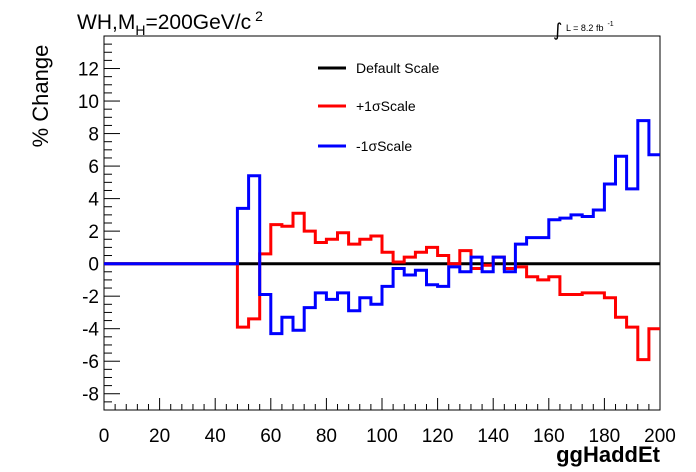  Describe the element at coordinates (90, 395) in the screenshot. I see `y-tick-label: -8` at that location.